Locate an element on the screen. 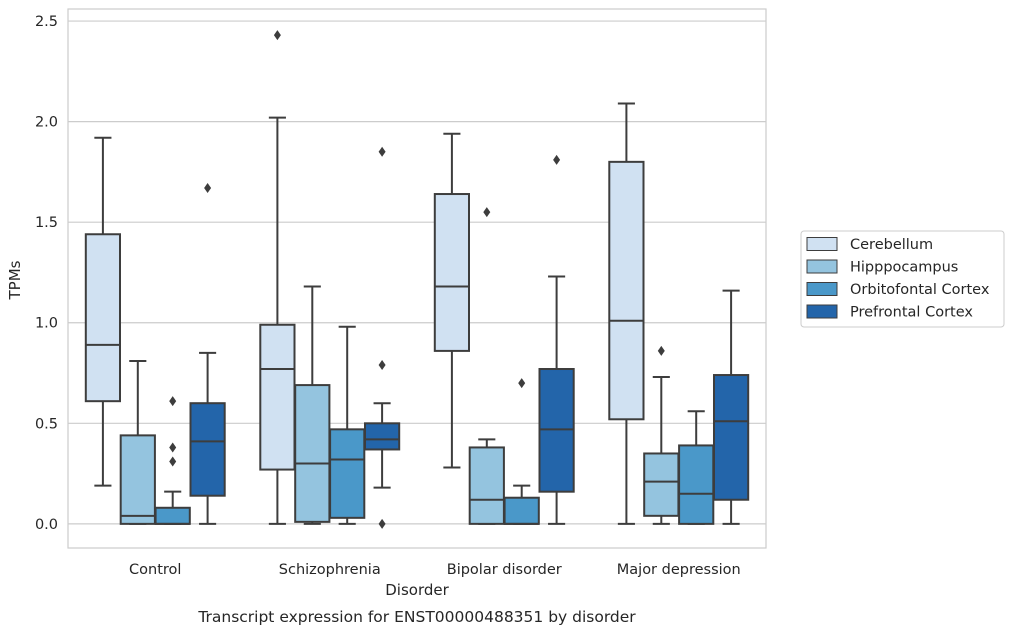  y-tick-label: 1.5 is located at coordinates (46, 223).